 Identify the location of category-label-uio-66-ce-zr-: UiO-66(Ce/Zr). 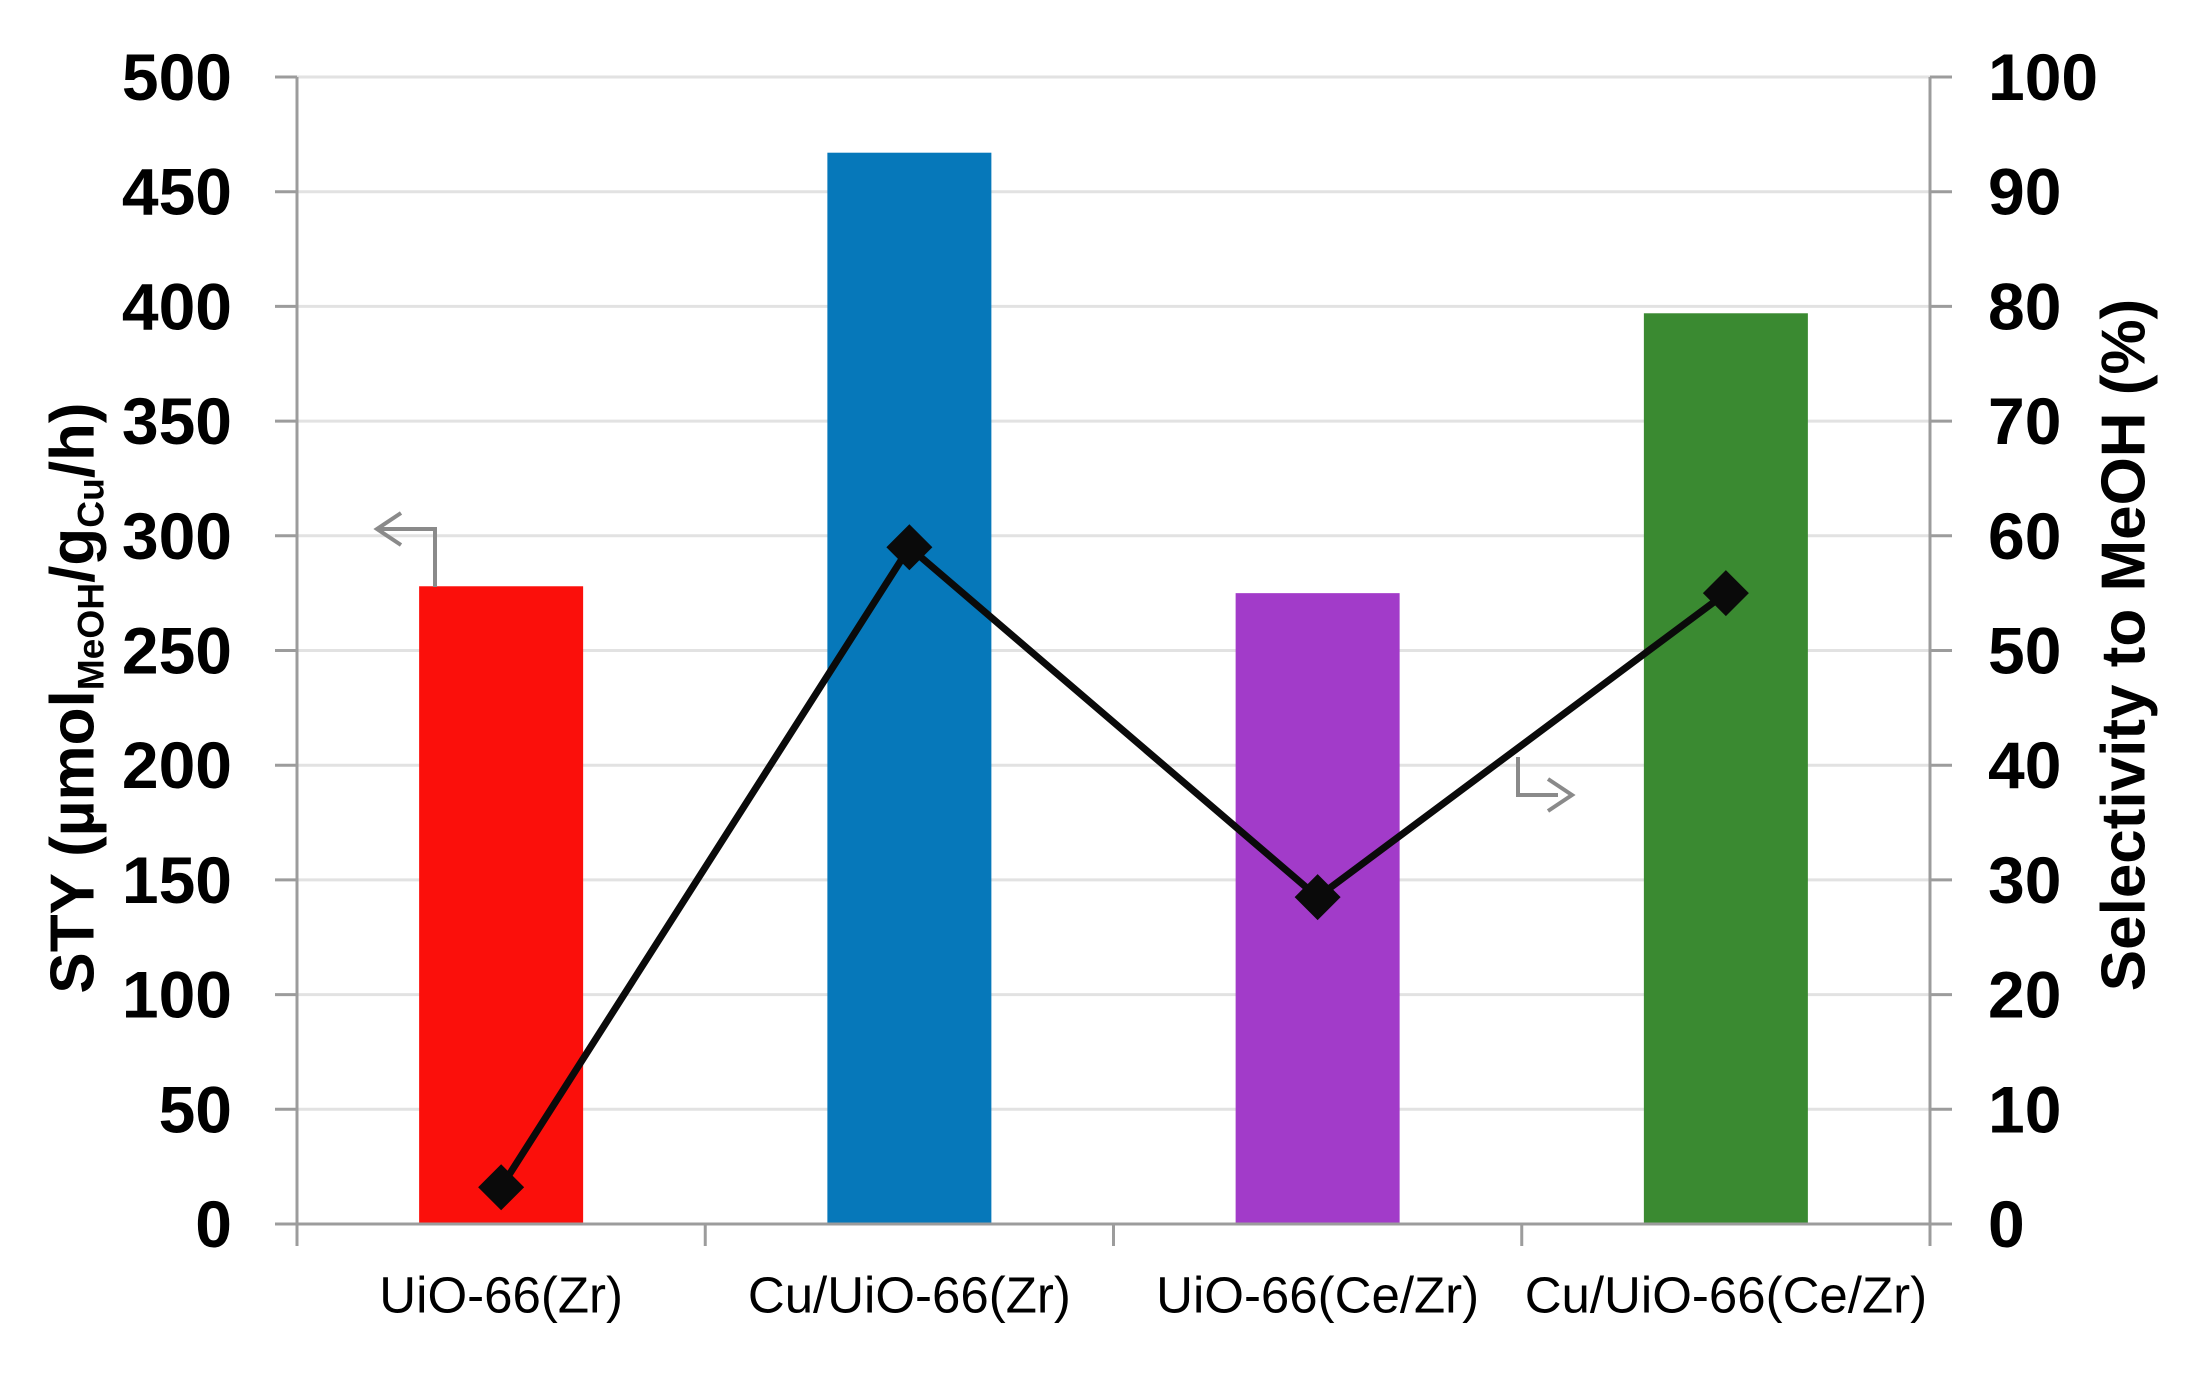
(1317, 1295).